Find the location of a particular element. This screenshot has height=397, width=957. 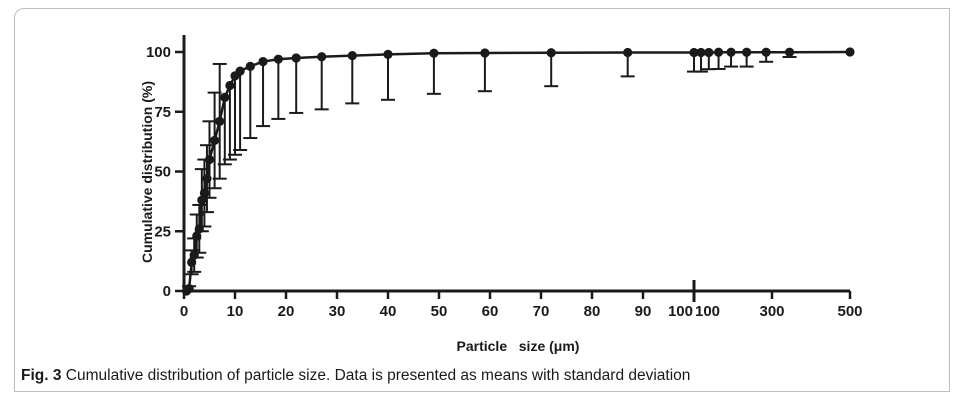

y-tick-label: 0 is located at coordinates (167, 291).